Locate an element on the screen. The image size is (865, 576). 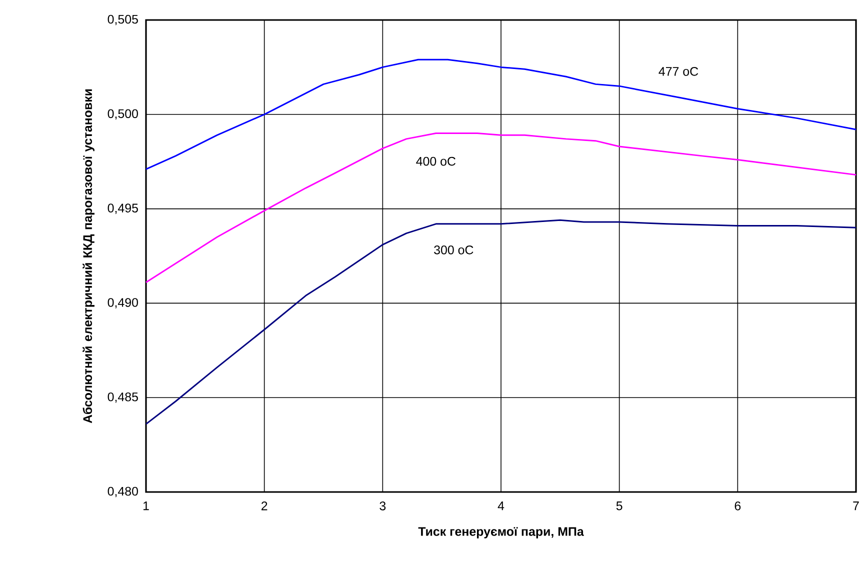
x-tick-label: 5 is located at coordinates (619, 506).